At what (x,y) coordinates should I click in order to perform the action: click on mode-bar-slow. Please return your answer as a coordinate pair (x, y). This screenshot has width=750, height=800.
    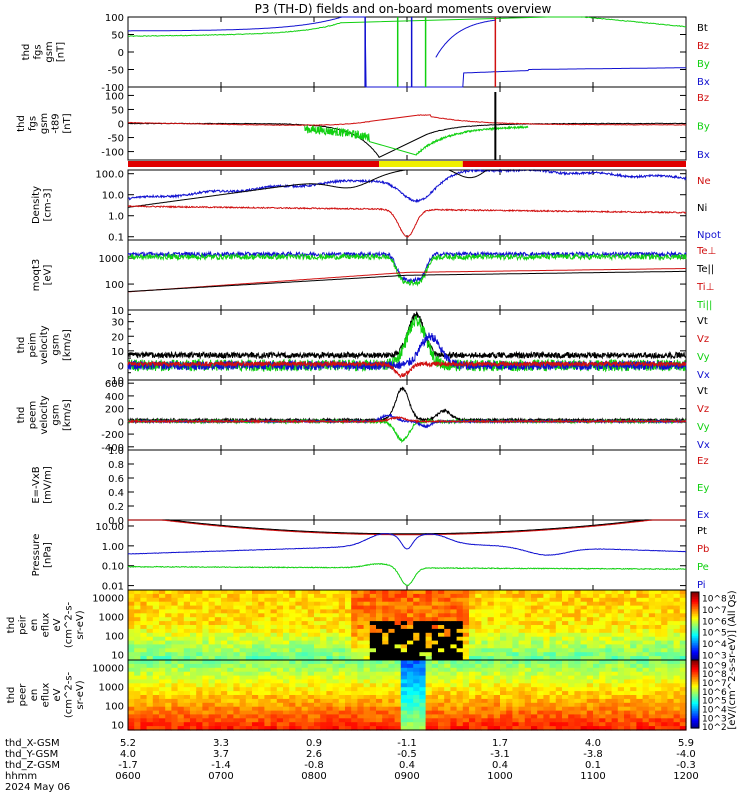
    Looking at the image, I should click on (574, 164).